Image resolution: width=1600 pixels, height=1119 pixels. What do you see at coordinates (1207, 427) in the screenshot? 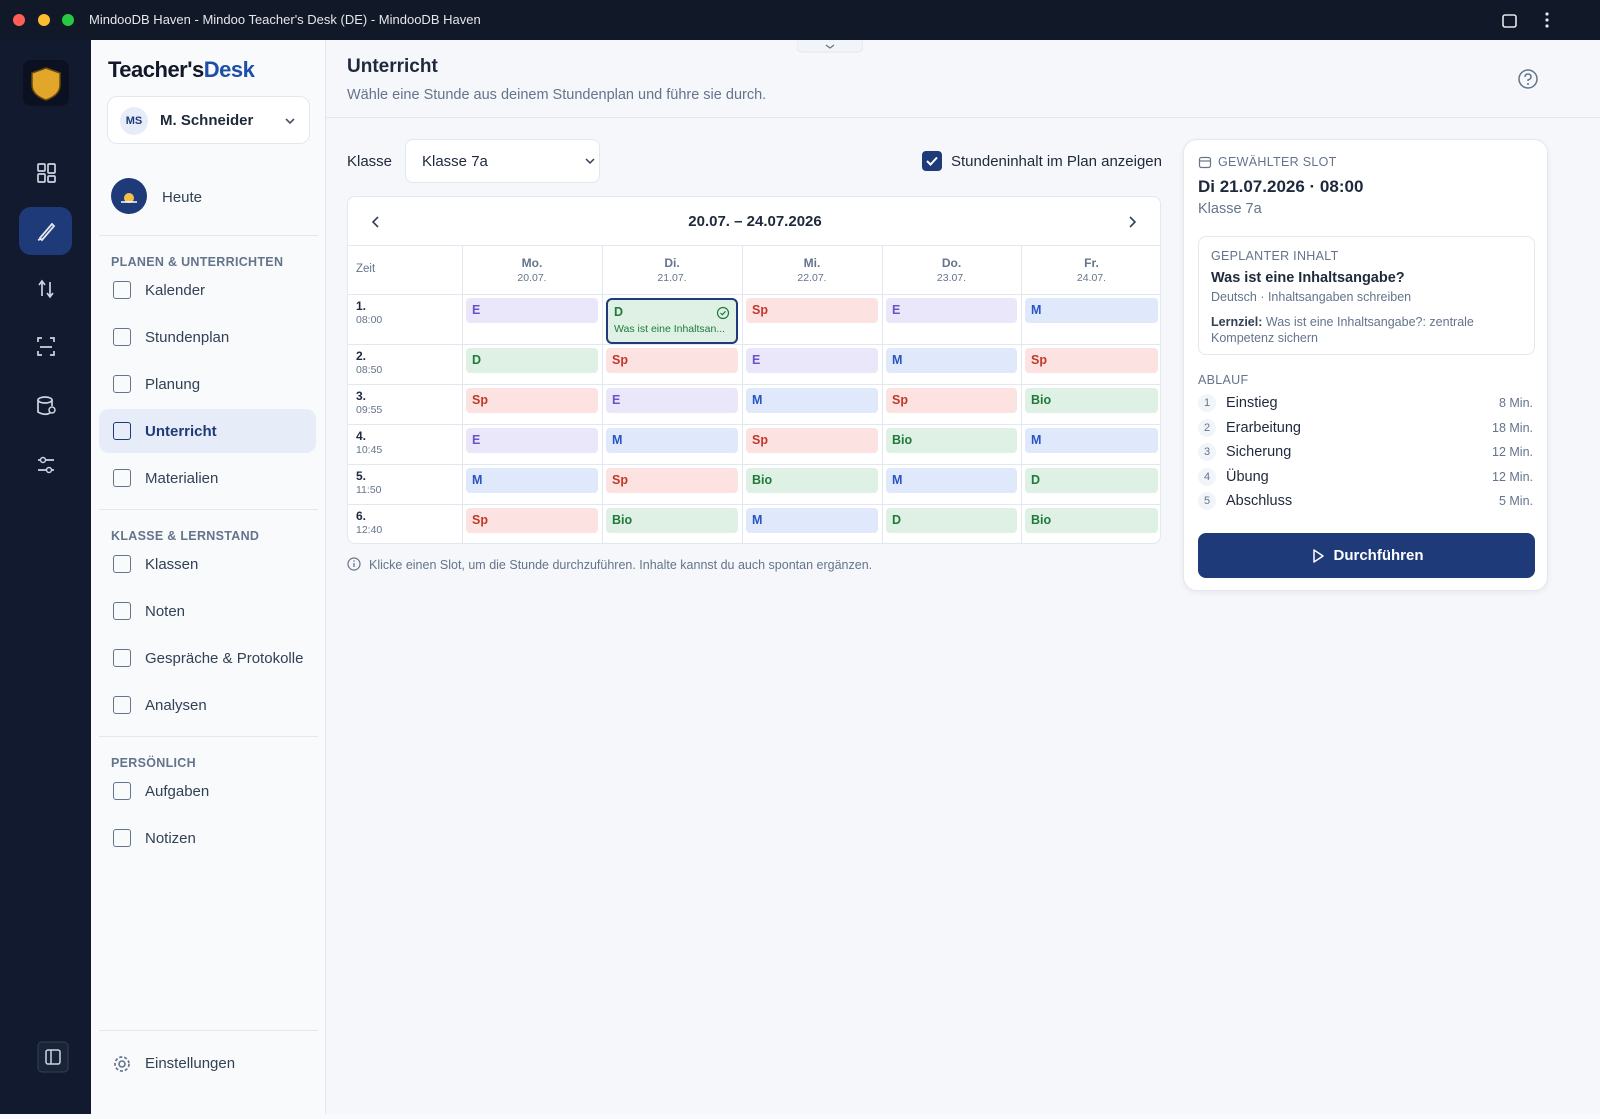
I see `step-number: 2` at bounding box center [1207, 427].